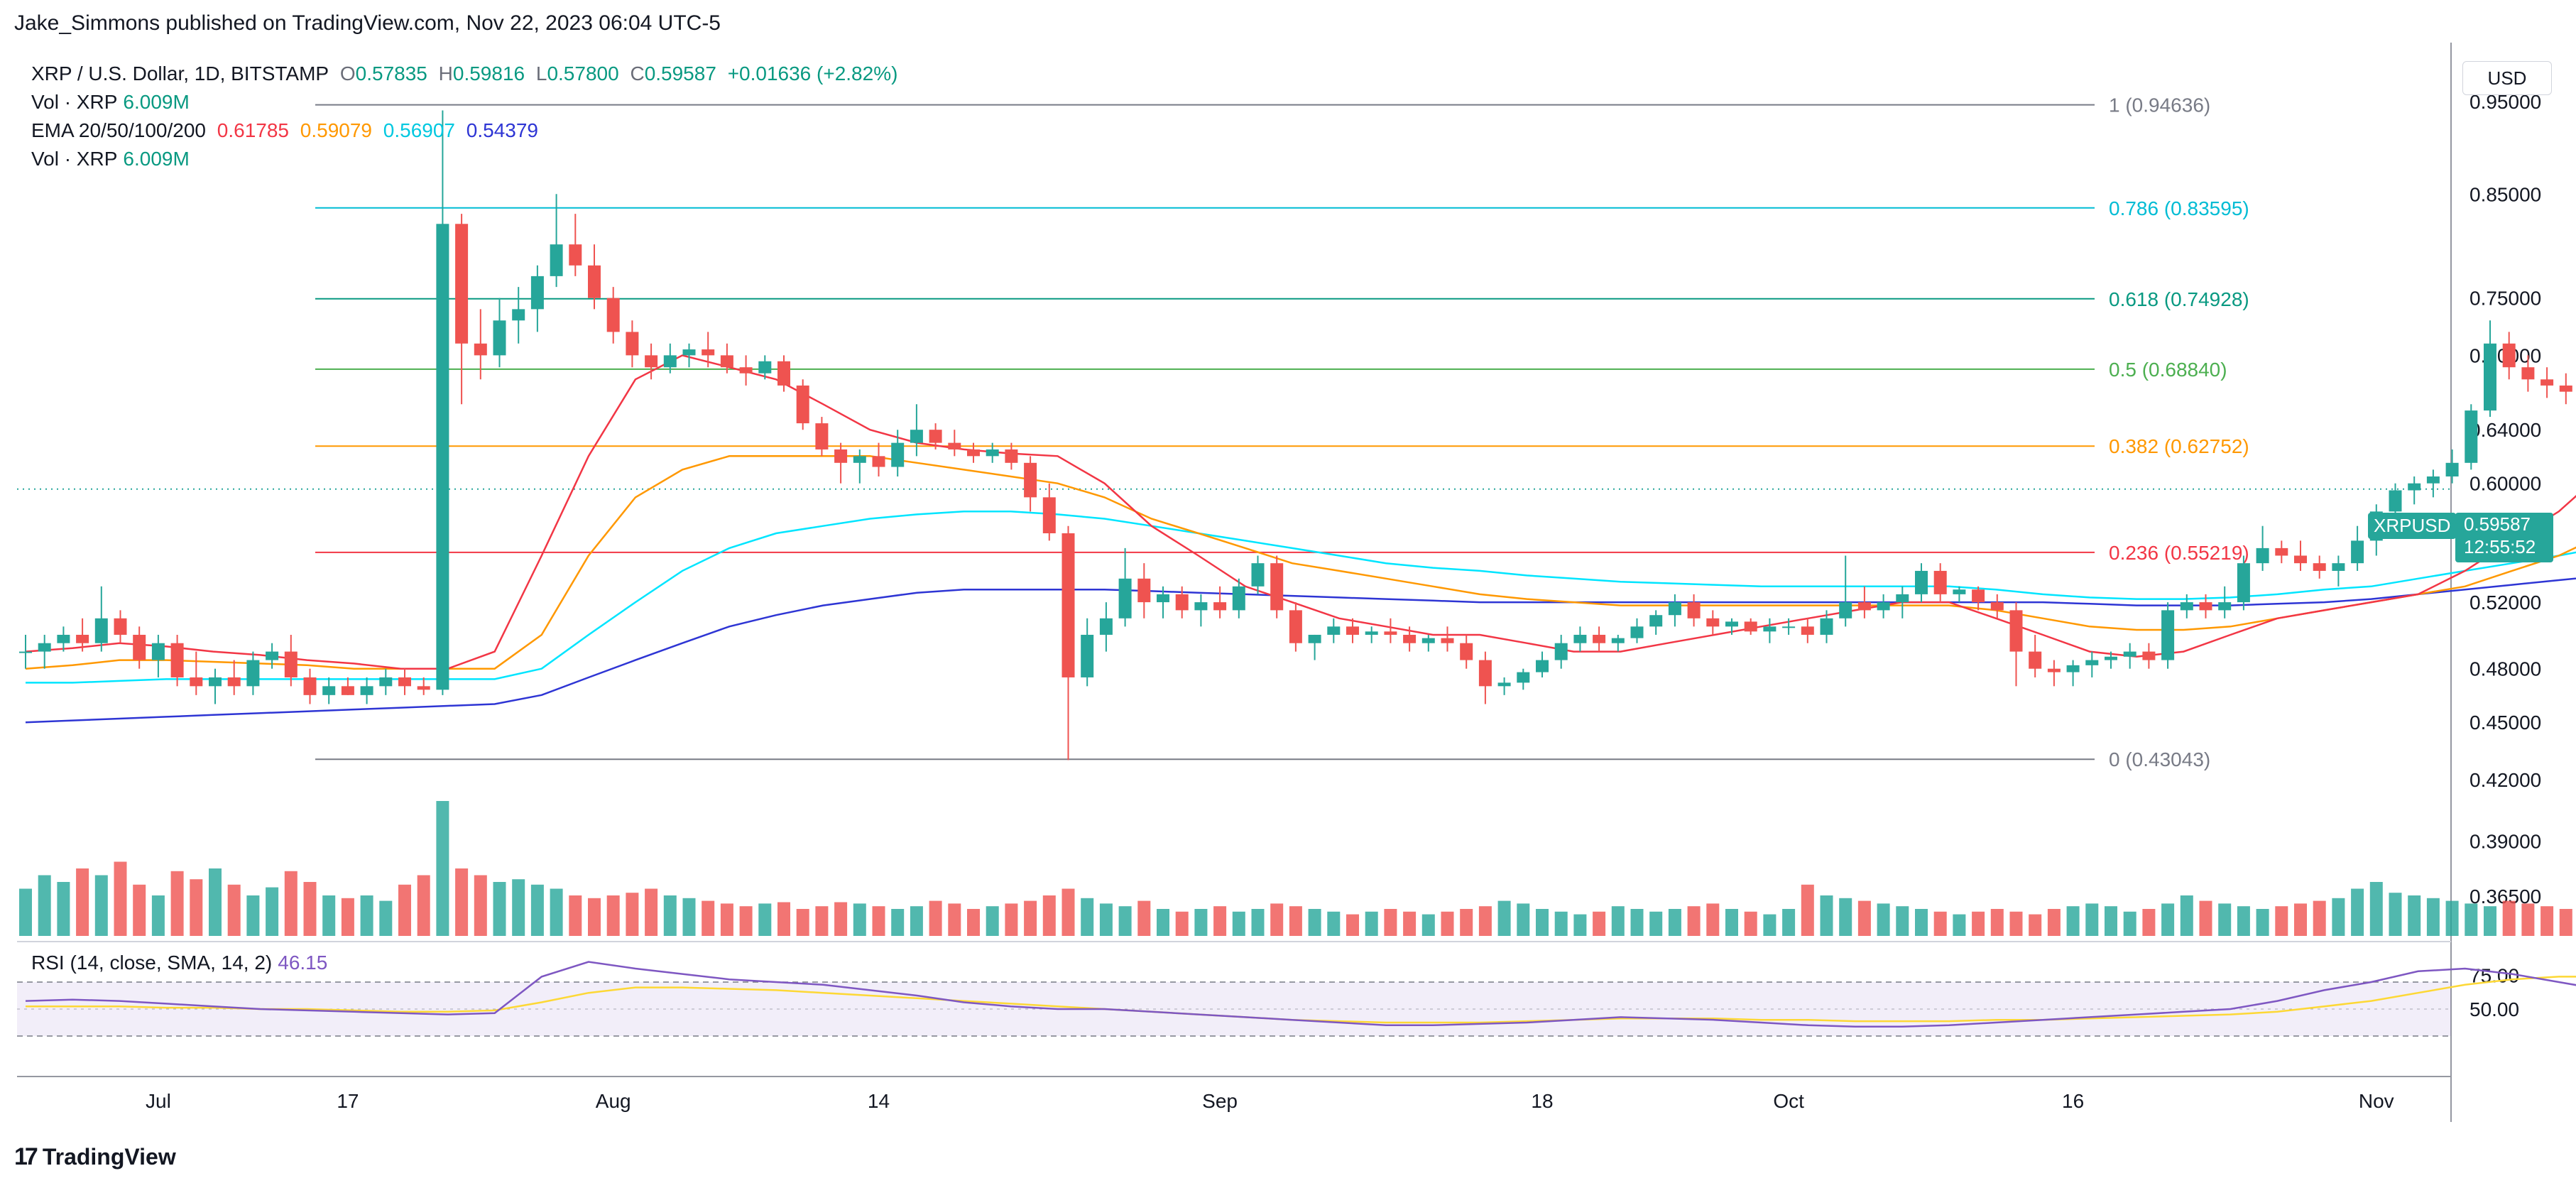 Image resolution: width=2576 pixels, height=1188 pixels. Describe the element at coordinates (2179, 299) in the screenshot. I see `fib-level-label: 0.618 (0.74928)` at that location.